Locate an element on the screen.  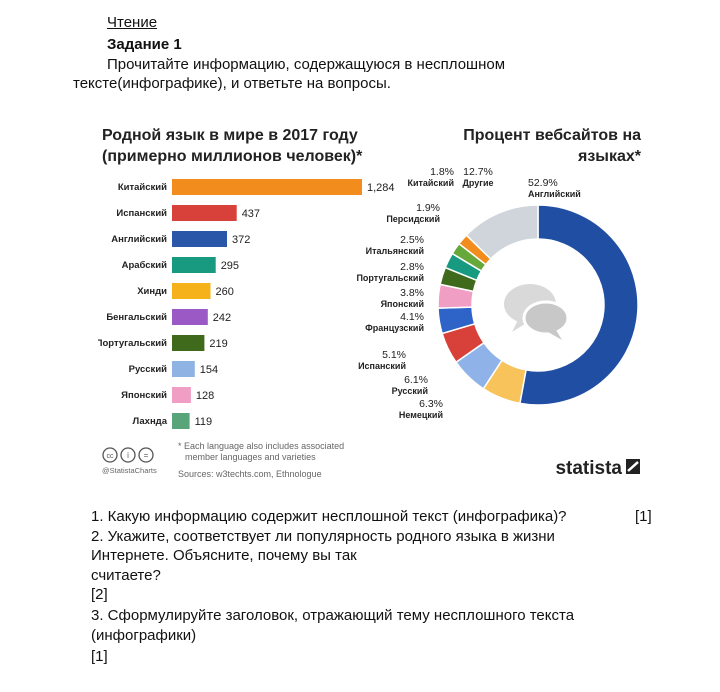
donut-category-label: Японский is located at coordinates (402, 304).